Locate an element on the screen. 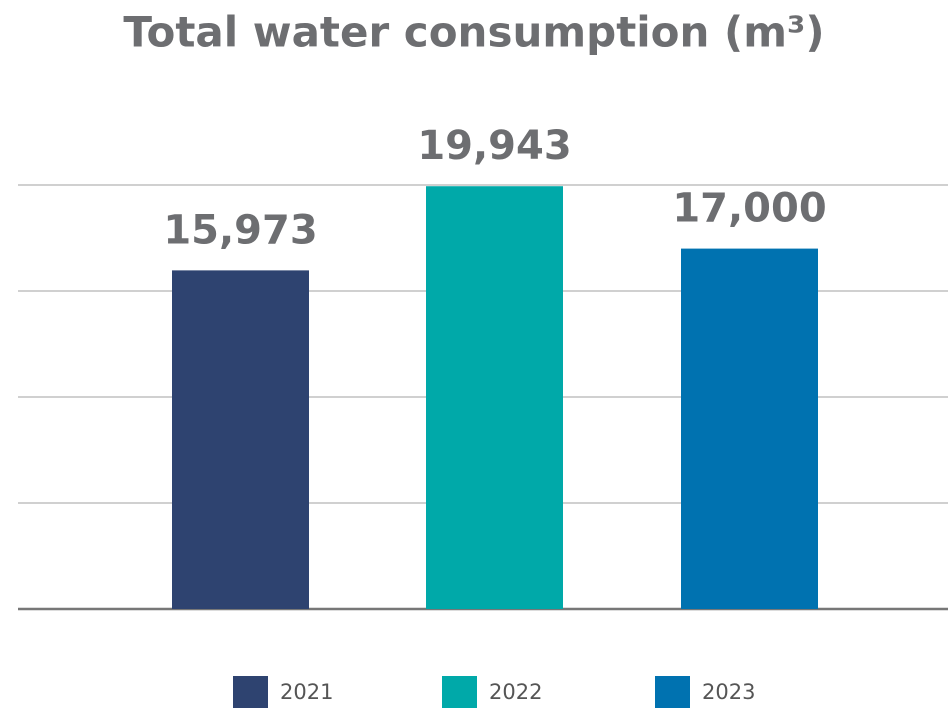 The height and width of the screenshot is (709, 948). value-label: 17,000 is located at coordinates (749, 209).